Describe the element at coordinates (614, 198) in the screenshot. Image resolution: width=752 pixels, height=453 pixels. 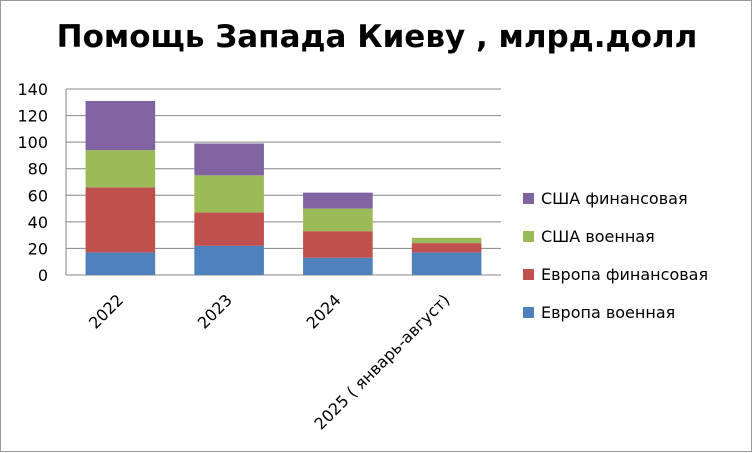
I see `legend-label: США финансовая` at that location.